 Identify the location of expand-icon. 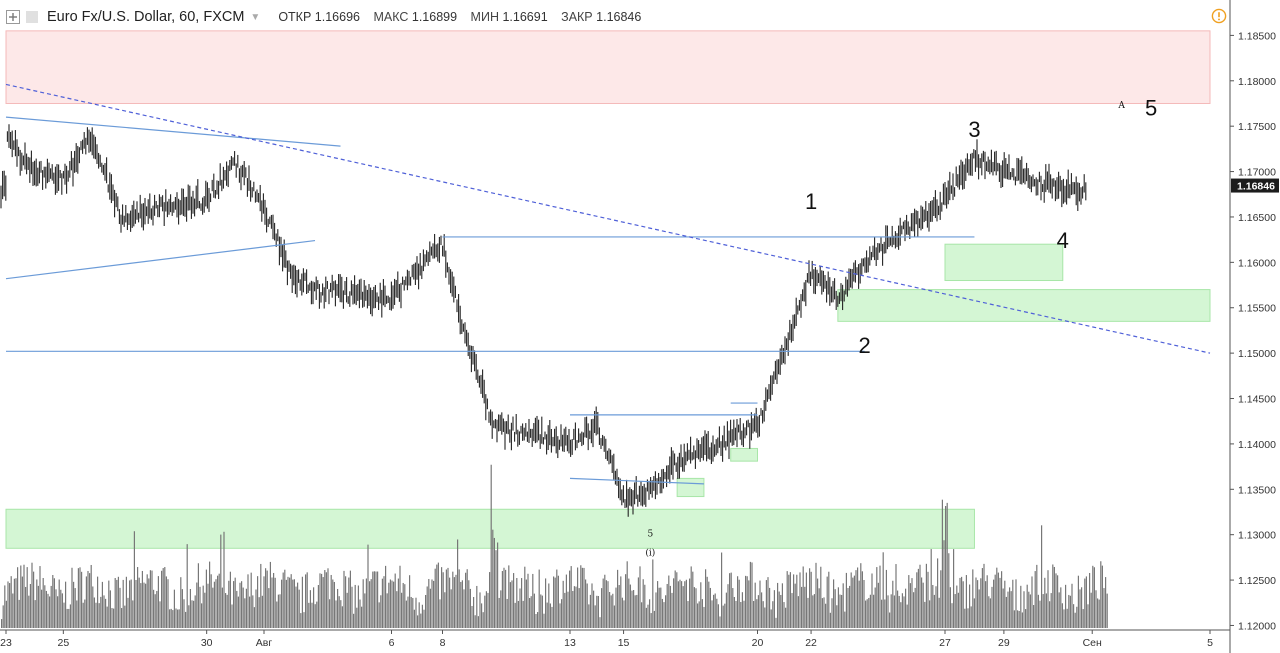
(13, 17).